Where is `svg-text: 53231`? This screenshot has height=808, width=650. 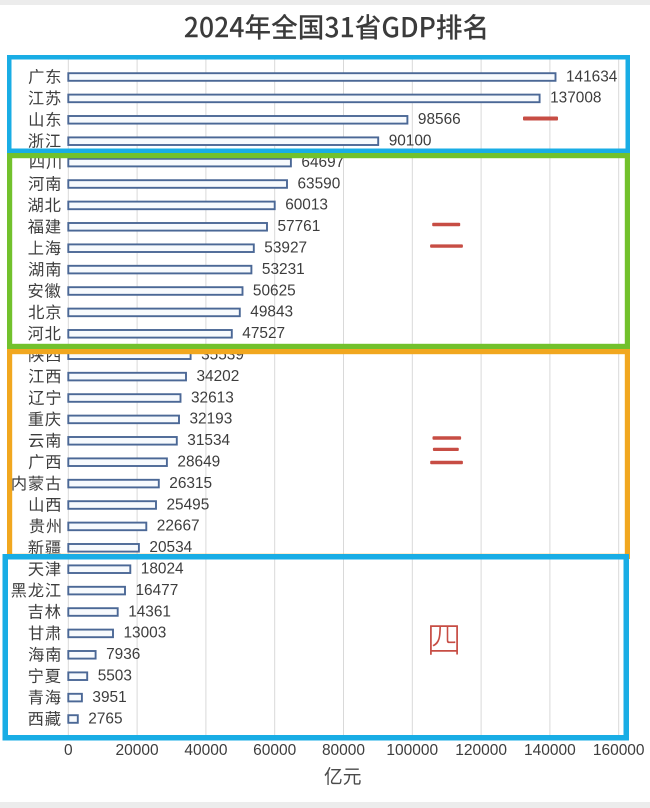
svg-text: 53231 is located at coordinates (283, 269).